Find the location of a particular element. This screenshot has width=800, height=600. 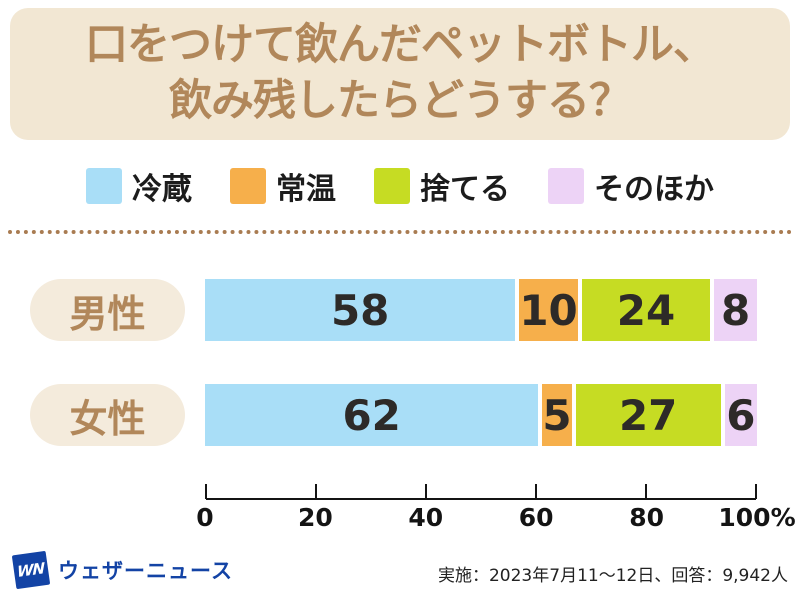

legend: 冷蔵 常温 捨てる そのほか is located at coordinates (400, 186).